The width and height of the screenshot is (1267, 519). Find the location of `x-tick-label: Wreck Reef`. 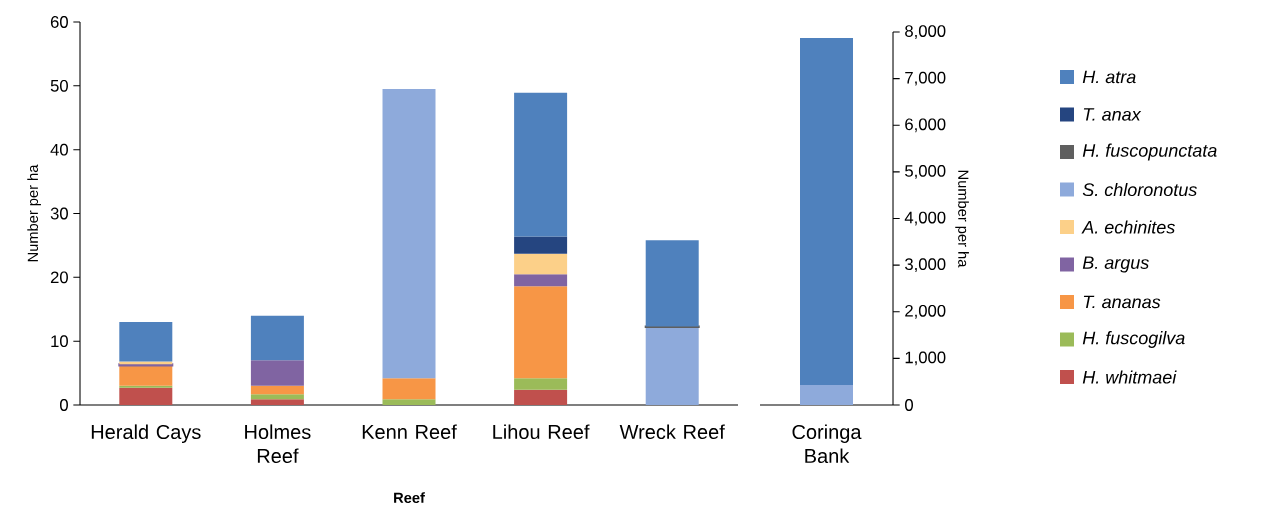

x-tick-label: Wreck Reef is located at coordinates (672, 432).